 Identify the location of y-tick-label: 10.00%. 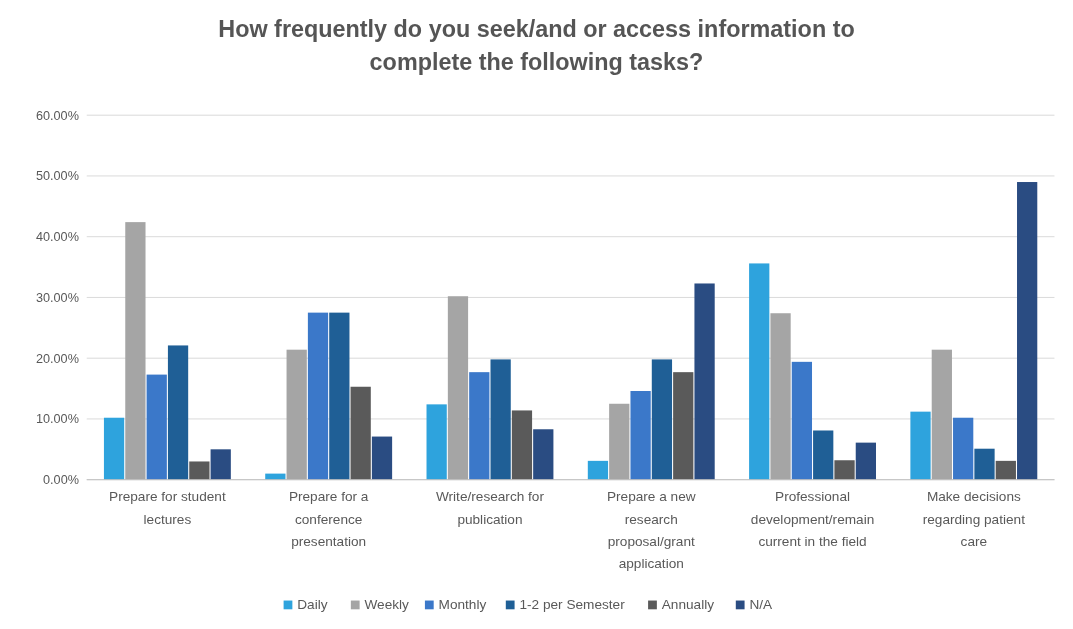
(57, 419).